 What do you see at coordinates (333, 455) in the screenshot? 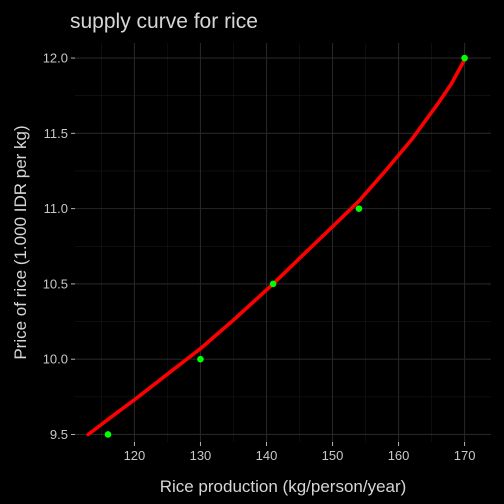
I see `x-tick-label: 150` at bounding box center [333, 455].